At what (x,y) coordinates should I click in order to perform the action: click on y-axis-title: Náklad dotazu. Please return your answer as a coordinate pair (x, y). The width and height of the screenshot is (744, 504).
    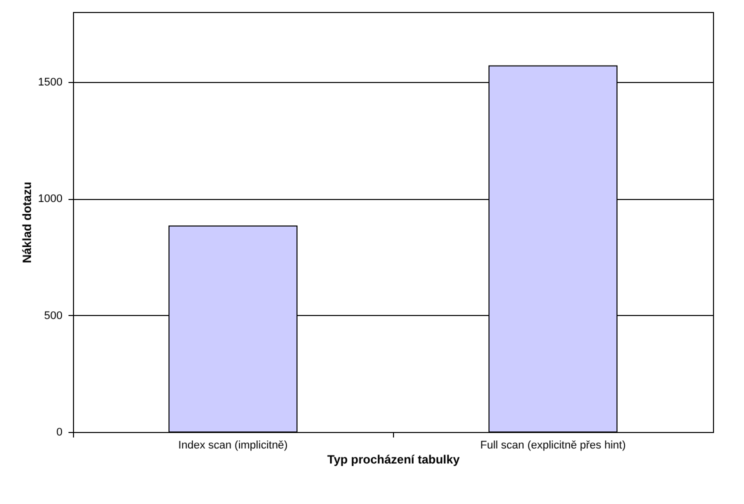
    Looking at the image, I should click on (27, 223).